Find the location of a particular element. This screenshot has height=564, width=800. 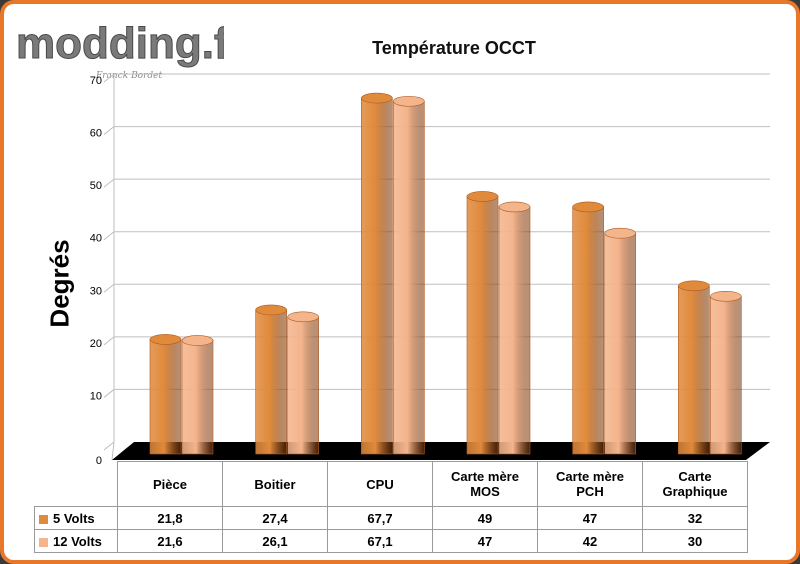

category-header-cell: Carte mère MOS is located at coordinates (485, 484).